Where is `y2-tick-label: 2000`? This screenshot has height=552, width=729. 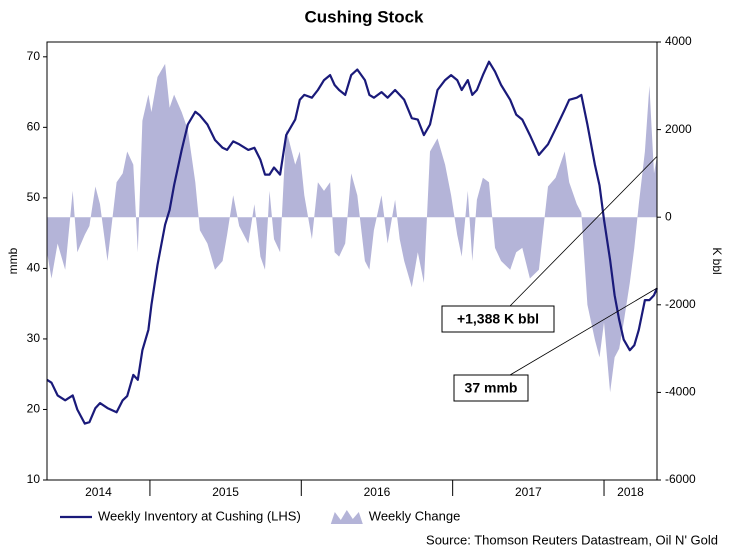
y2-tick-label: 2000 is located at coordinates (678, 129).